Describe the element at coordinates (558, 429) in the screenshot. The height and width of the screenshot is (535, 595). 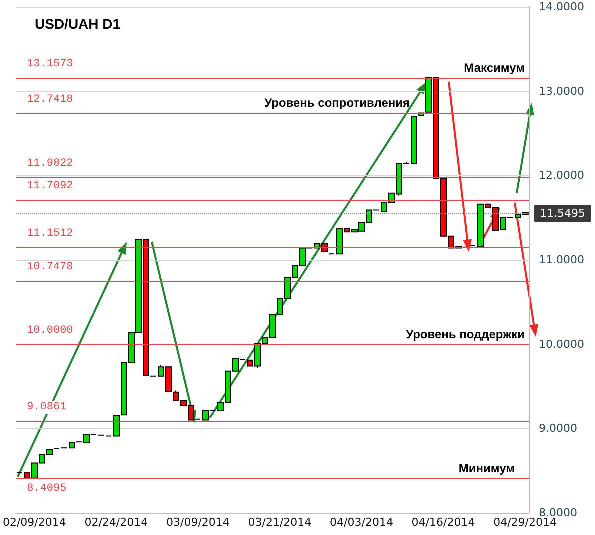
I see `y-tick-label: 9.0000` at that location.